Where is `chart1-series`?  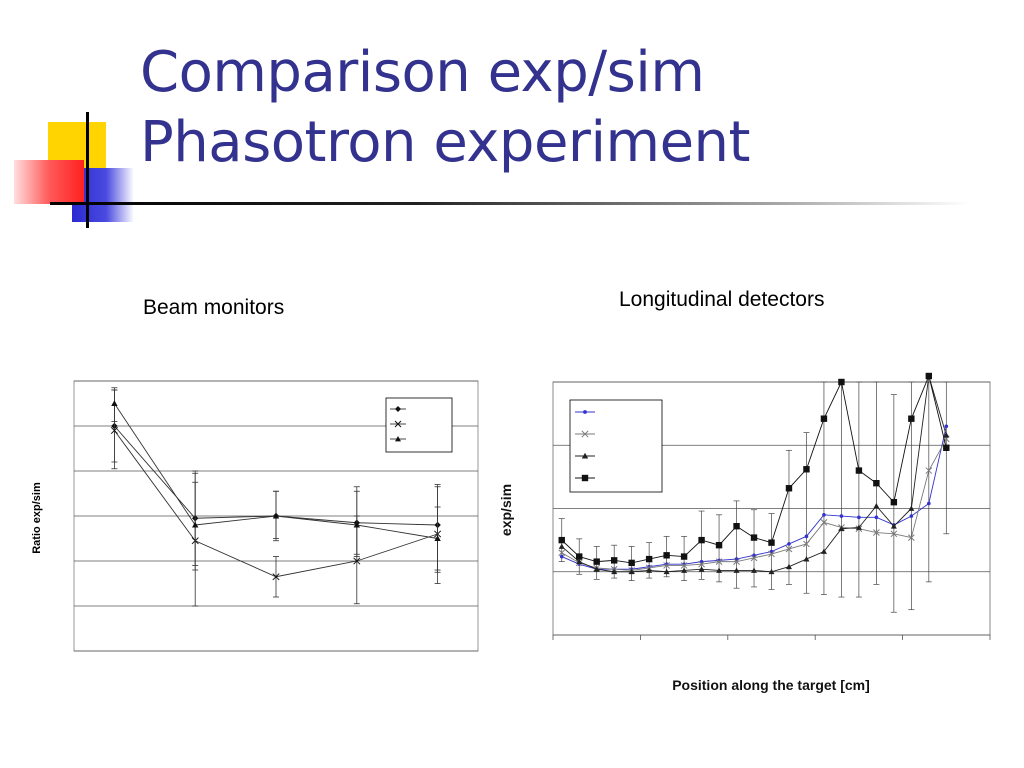
chart1-series is located at coordinates (276, 497).